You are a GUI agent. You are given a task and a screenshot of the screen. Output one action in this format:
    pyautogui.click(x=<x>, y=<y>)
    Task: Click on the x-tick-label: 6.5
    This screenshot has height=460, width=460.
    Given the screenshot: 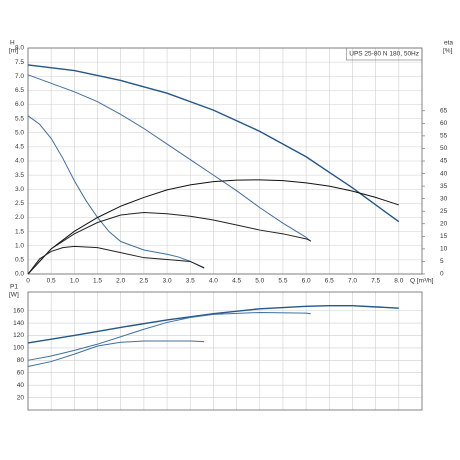 What is the action you would take?
    pyautogui.click(x=329, y=281)
    